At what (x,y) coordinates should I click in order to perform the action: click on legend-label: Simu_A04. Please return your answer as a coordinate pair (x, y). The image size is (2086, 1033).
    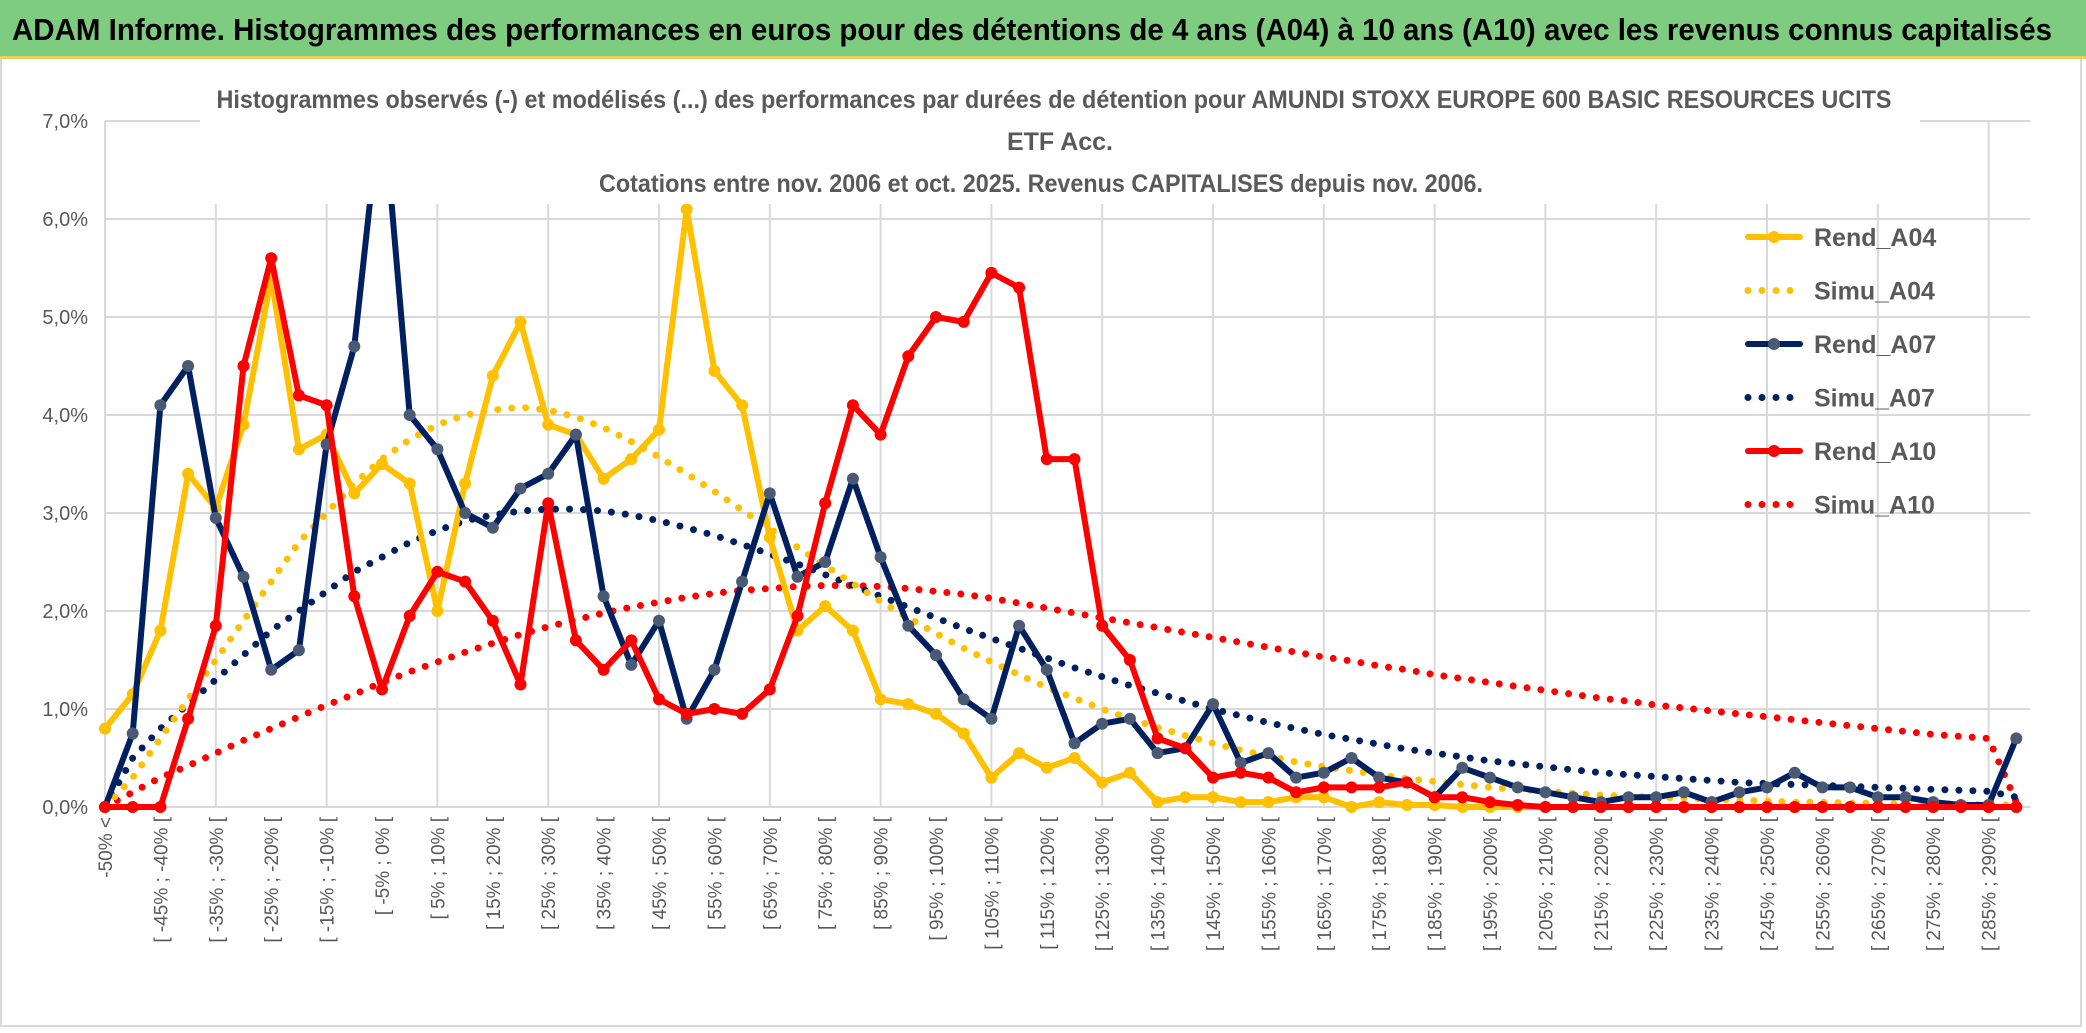
    Looking at the image, I should click on (1874, 292).